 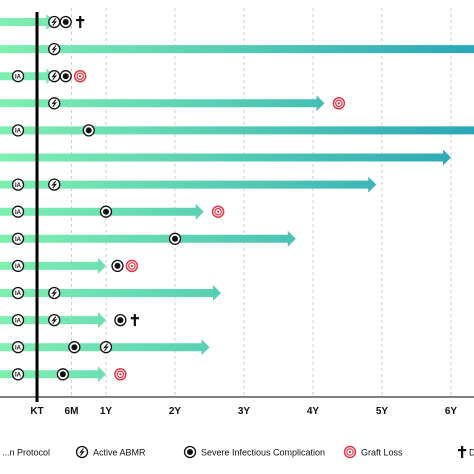 What do you see at coordinates (190, 452) in the screenshot?
I see `legend-infection-icon` at bounding box center [190, 452].